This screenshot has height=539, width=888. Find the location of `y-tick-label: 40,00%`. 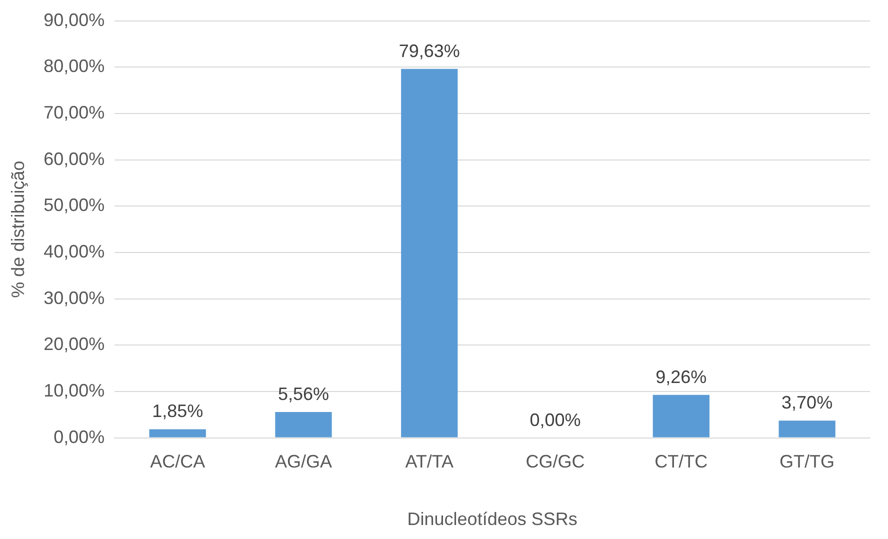

y-tick-label: 40,00% is located at coordinates (74, 251).